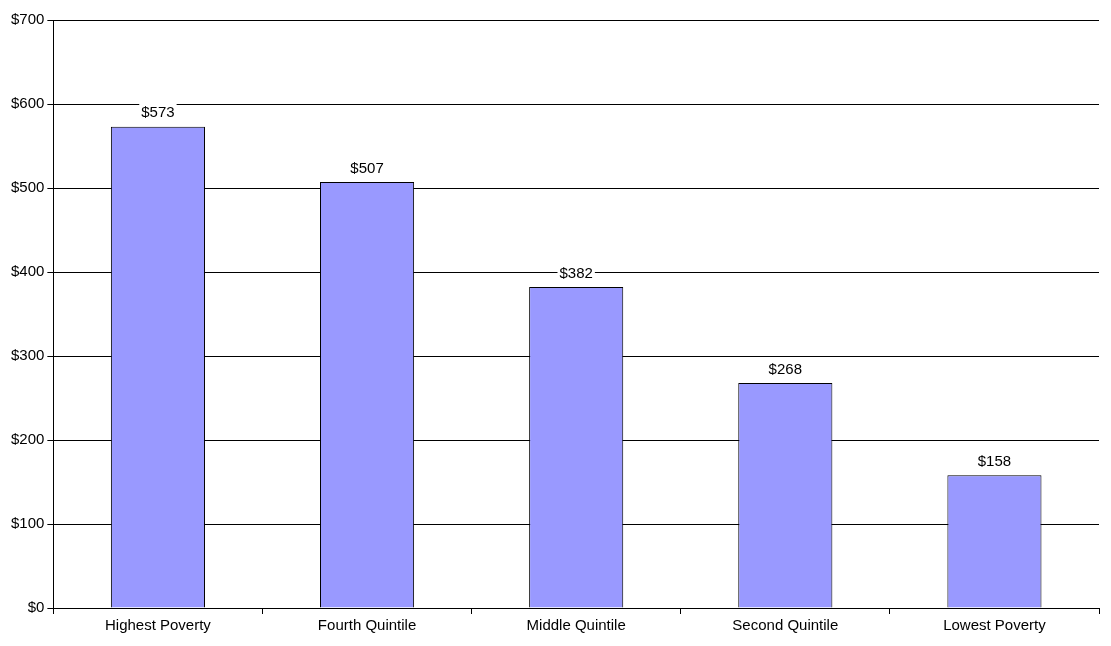 The height and width of the screenshot is (646, 1111). I want to click on y-tick-label: $500, so click(27, 187).